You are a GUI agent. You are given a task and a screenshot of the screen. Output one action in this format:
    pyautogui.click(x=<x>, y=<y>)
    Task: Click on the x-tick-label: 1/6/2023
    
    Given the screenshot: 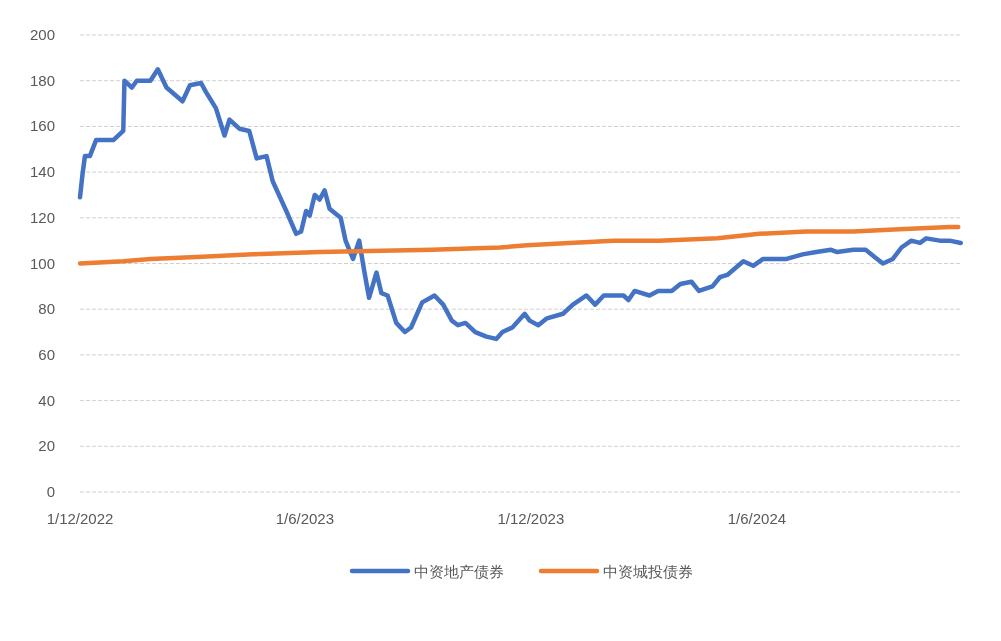 What is the action you would take?
    pyautogui.click(x=305, y=518)
    